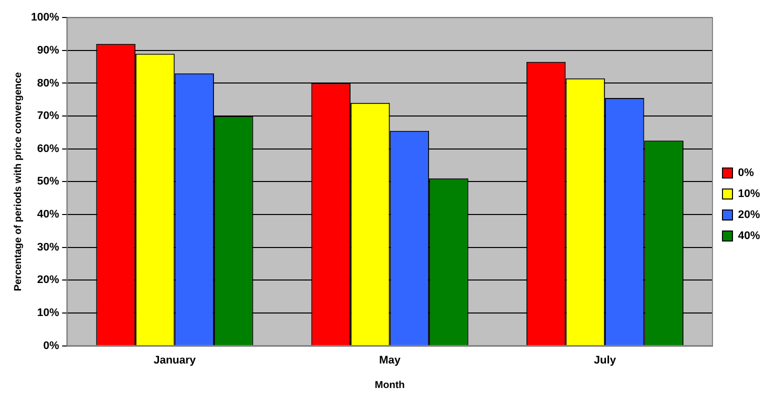  I want to click on legend-label: 10%, so click(749, 194).